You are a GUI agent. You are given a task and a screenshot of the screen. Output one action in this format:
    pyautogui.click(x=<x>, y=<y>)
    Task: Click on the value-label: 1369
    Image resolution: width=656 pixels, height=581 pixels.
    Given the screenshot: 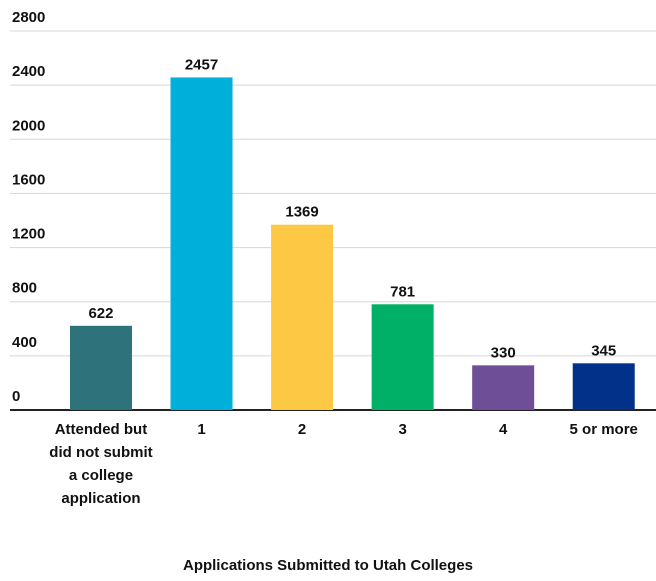 What is the action you would take?
    pyautogui.click(x=301, y=212)
    